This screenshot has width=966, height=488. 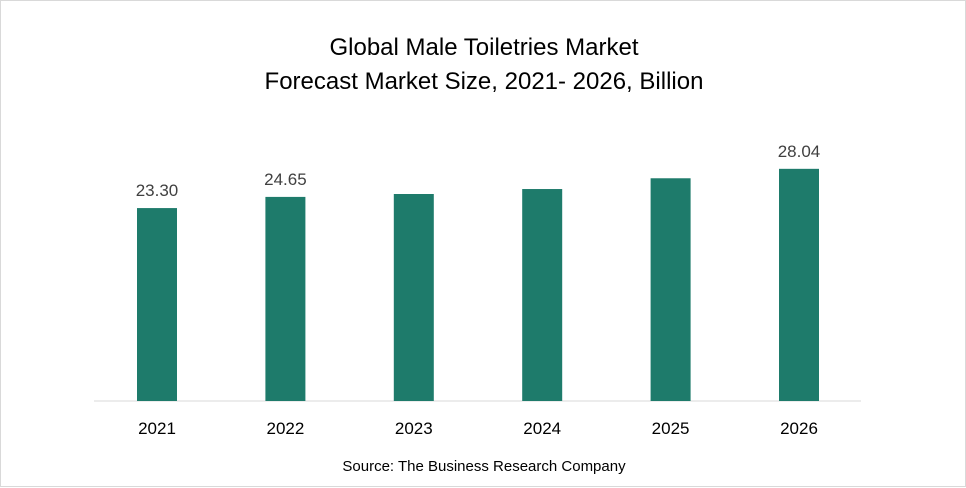 What do you see at coordinates (670, 289) in the screenshot?
I see `bar-2025` at bounding box center [670, 289].